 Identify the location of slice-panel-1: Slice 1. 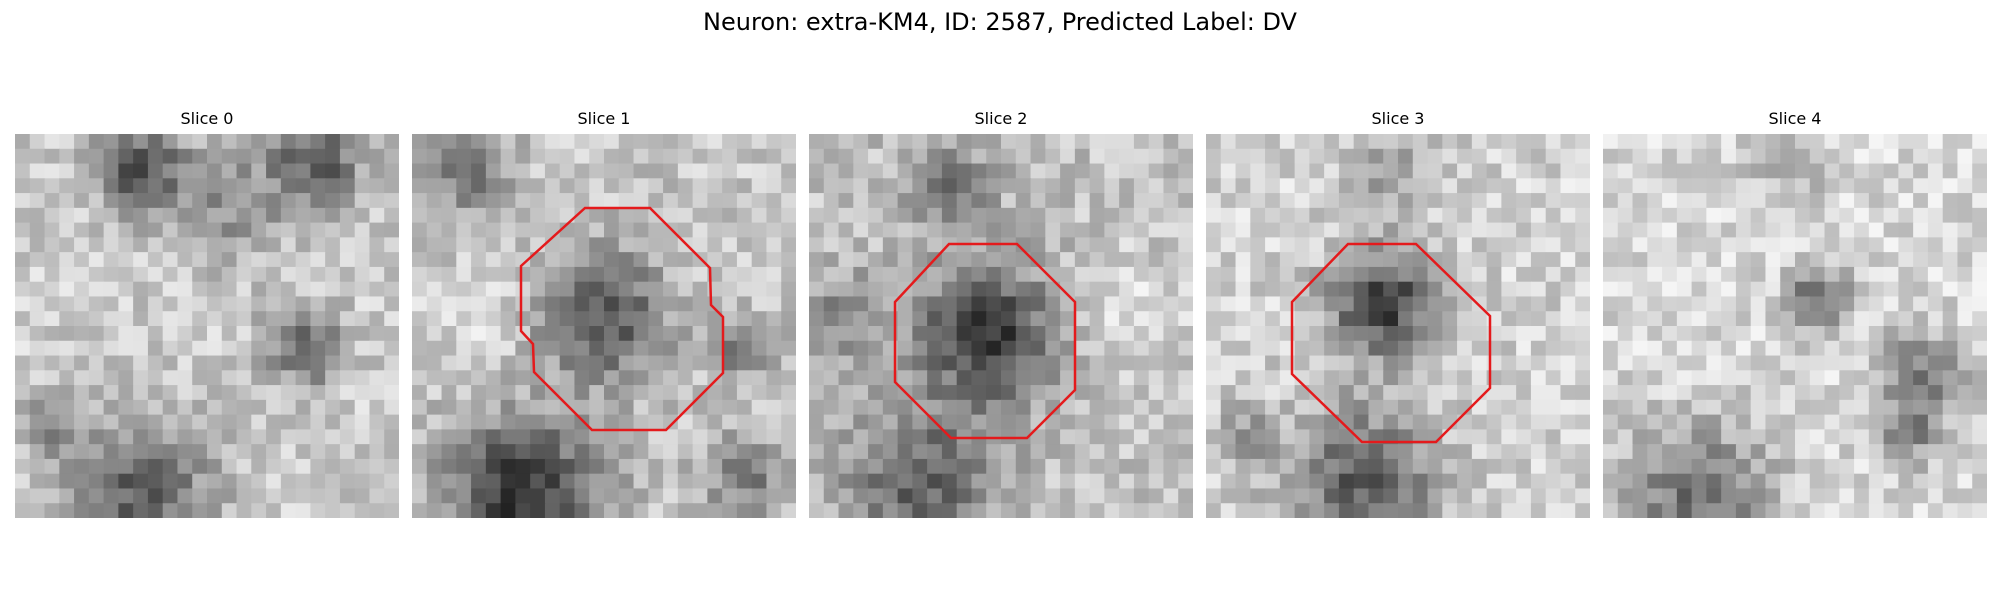
(604, 313).